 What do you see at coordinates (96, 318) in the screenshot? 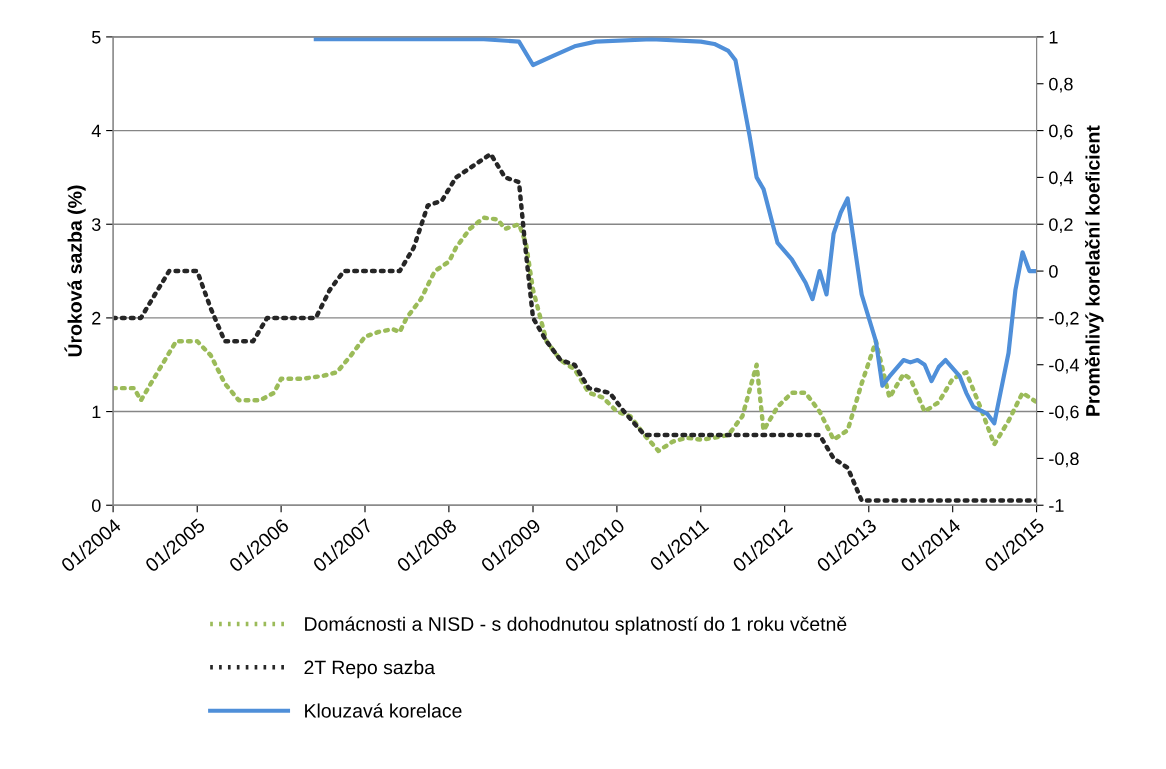
I see `y-tick-label: 2` at bounding box center [96, 318].